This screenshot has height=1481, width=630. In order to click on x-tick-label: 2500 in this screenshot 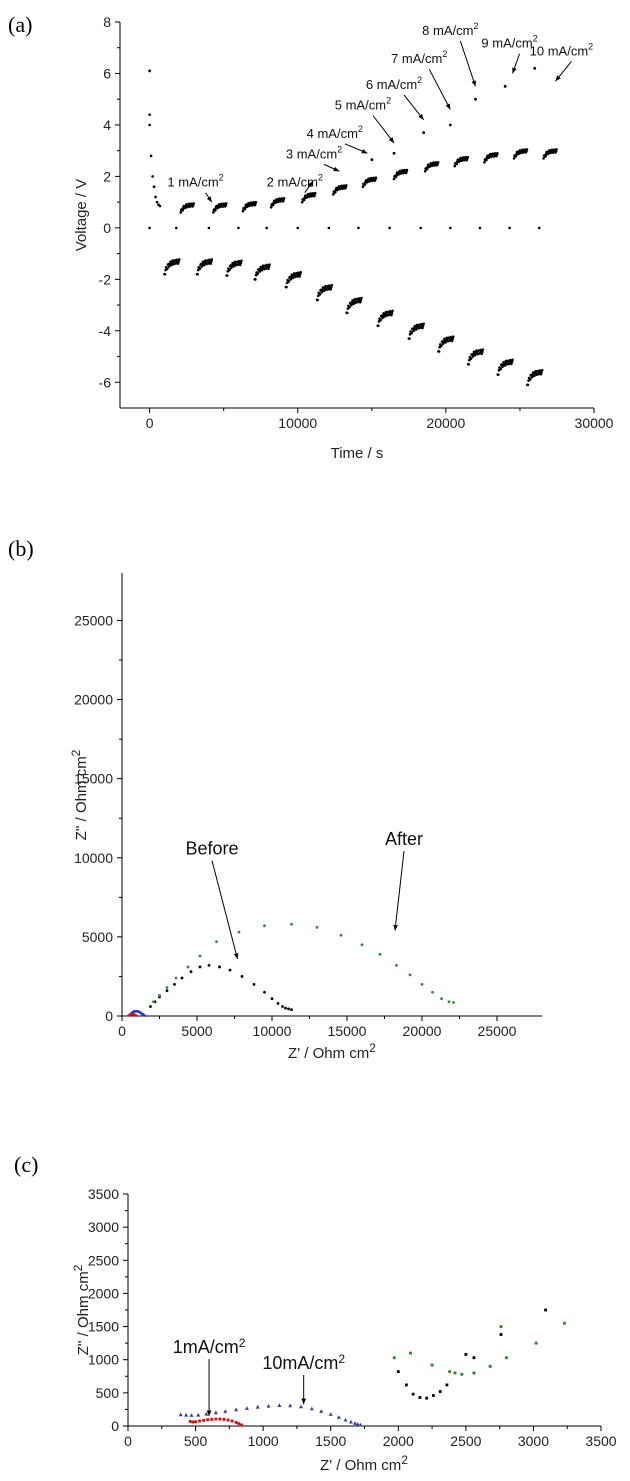, I will do `click(465, 1441)`.